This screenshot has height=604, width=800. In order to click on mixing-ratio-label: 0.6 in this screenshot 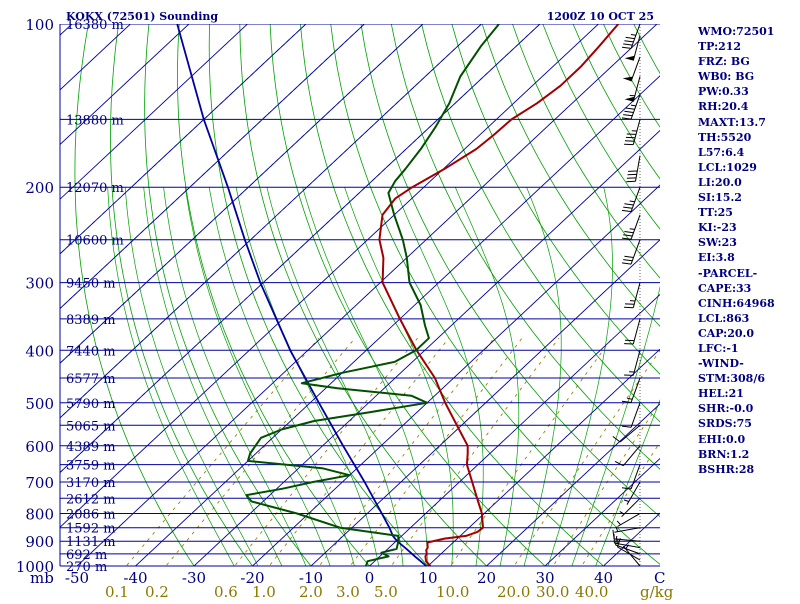, I will do `click(226, 591)`.